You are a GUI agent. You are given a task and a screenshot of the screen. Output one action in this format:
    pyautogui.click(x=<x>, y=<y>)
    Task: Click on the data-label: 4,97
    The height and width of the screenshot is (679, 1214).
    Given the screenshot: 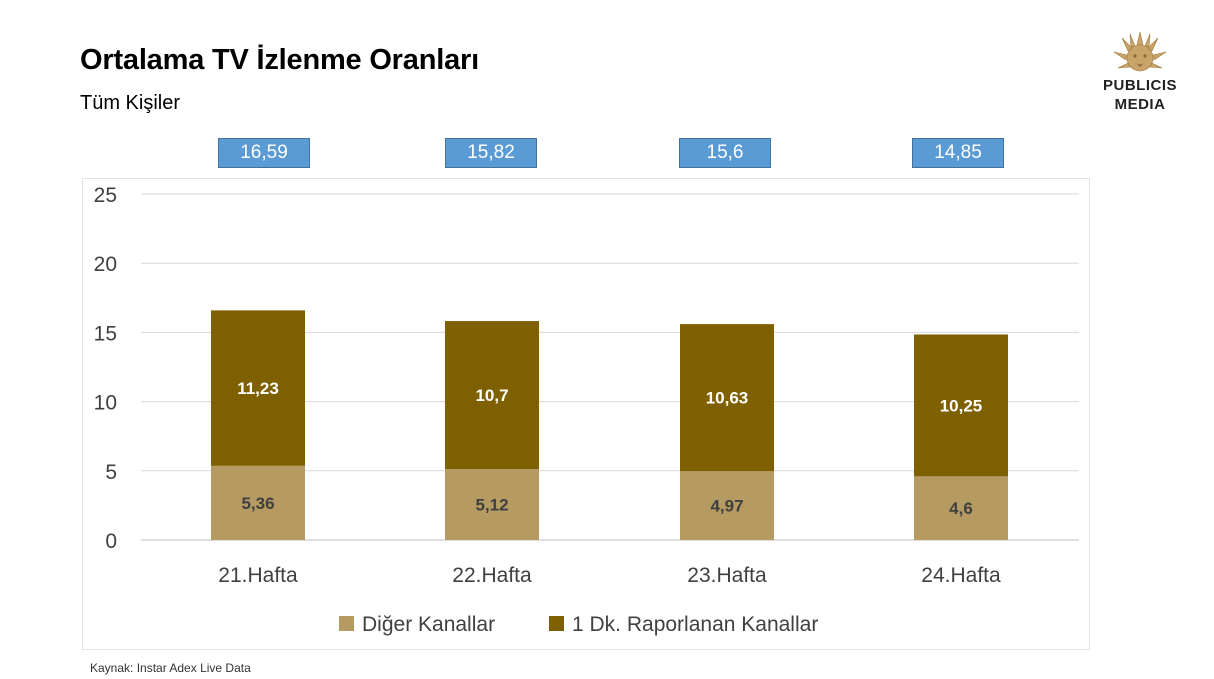 What is the action you would take?
    pyautogui.click(x=726, y=506)
    